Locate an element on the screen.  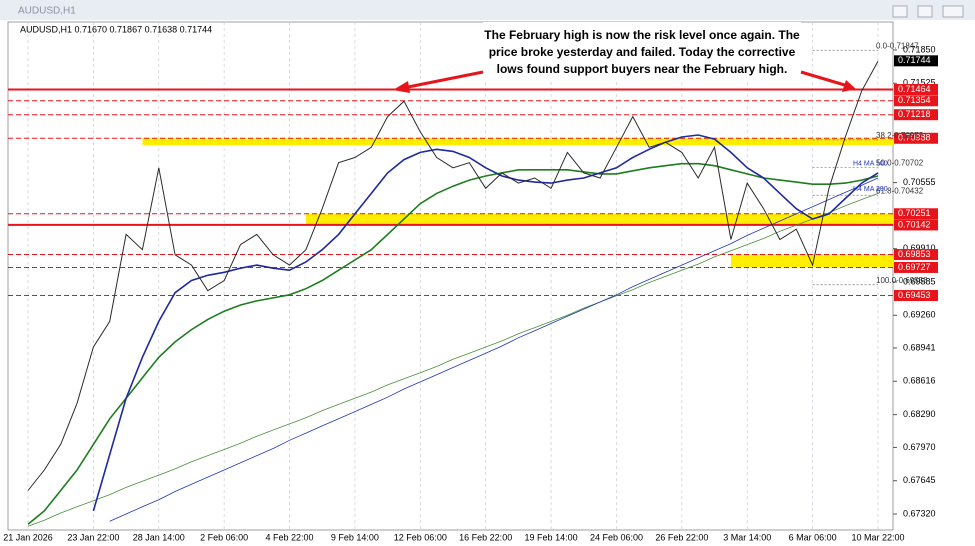
fib-label: 0.0-0.71847 is located at coordinates (897, 45).